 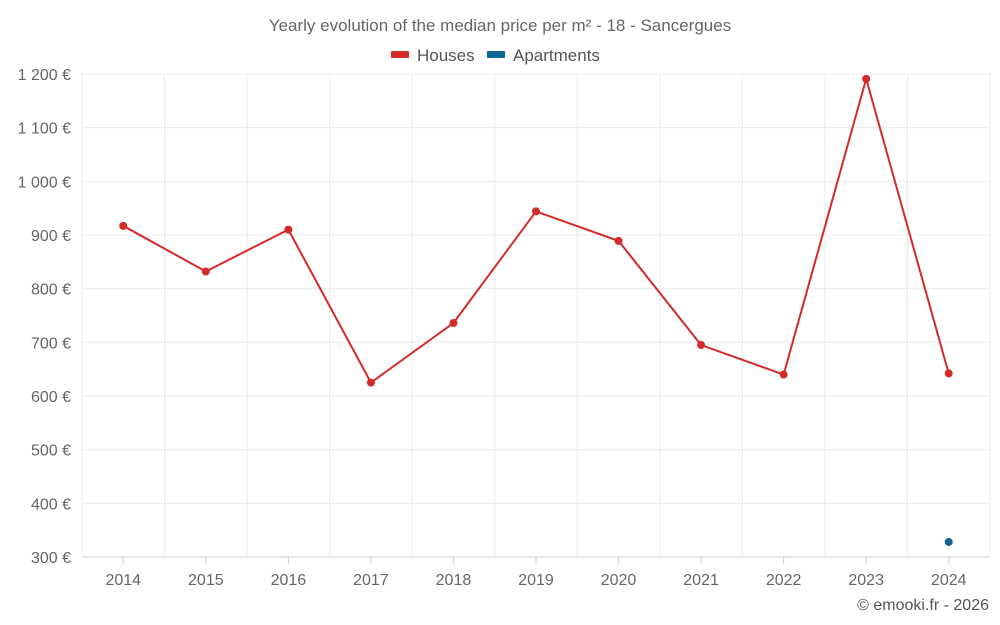 I want to click on legend-swatch-apartments, so click(x=496, y=54).